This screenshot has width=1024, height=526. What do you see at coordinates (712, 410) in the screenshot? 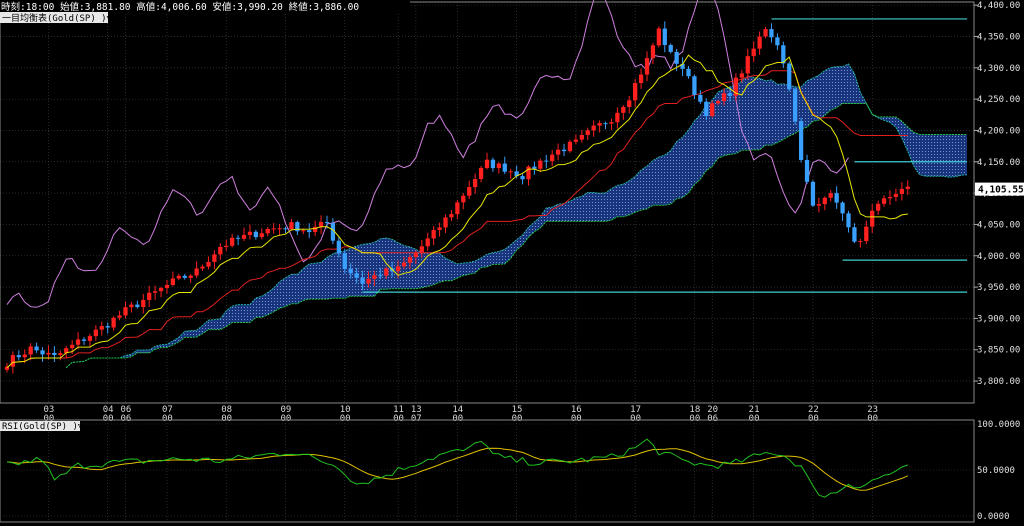
I see `time-tick-label-top: 20` at bounding box center [712, 410].